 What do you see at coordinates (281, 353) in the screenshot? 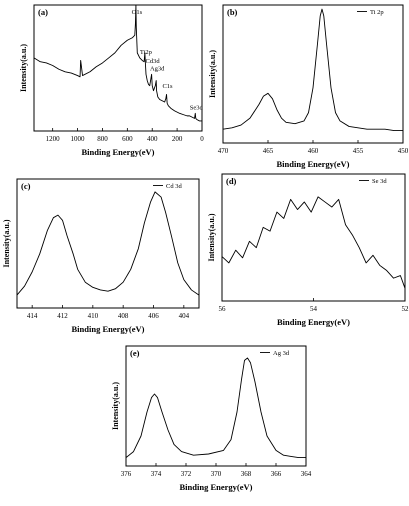
I see `legend-label: Ag 3d` at bounding box center [281, 353].